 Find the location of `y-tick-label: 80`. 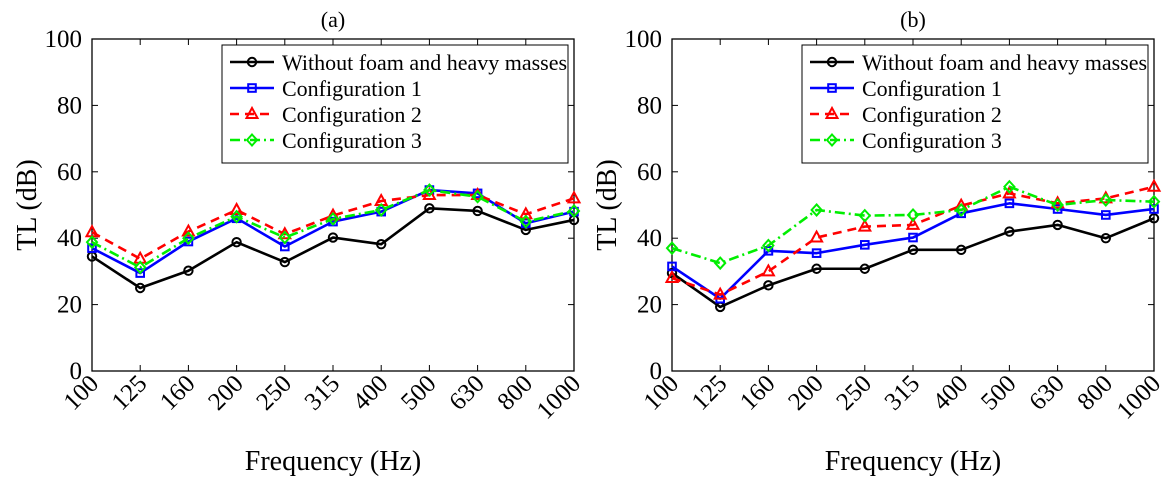

y-tick-label: 80 is located at coordinates (649, 105).